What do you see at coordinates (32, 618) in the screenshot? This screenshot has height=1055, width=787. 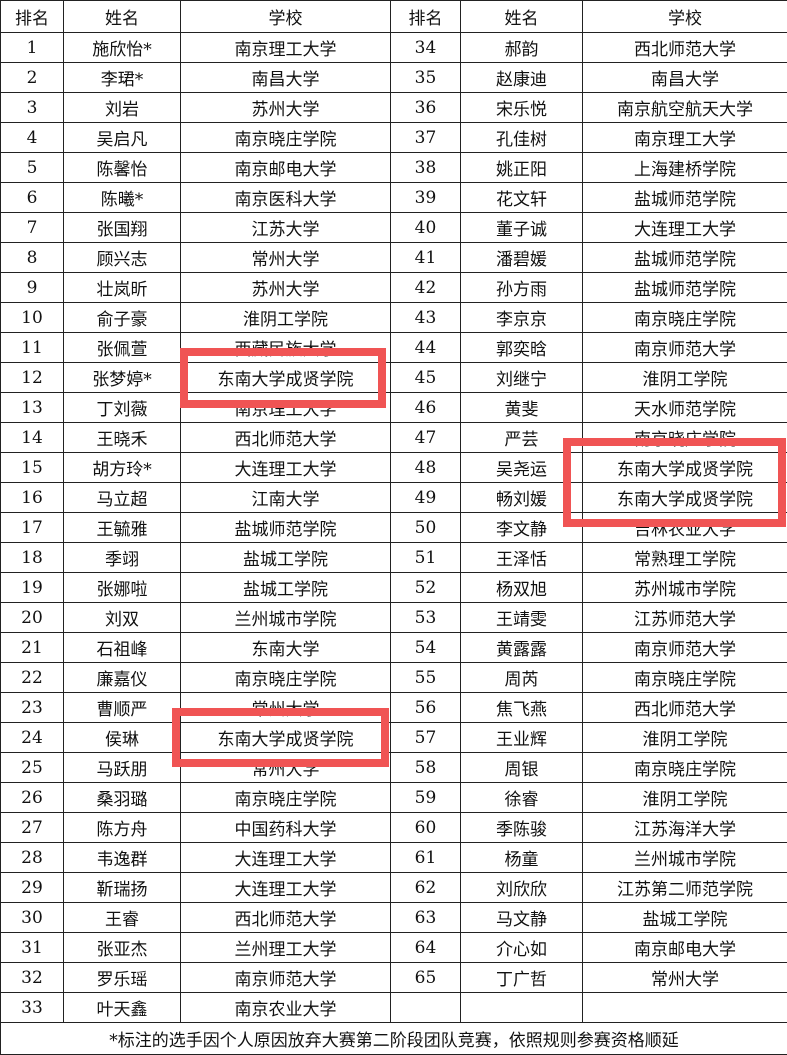 I see `rank-cell: 20` at bounding box center [32, 618].